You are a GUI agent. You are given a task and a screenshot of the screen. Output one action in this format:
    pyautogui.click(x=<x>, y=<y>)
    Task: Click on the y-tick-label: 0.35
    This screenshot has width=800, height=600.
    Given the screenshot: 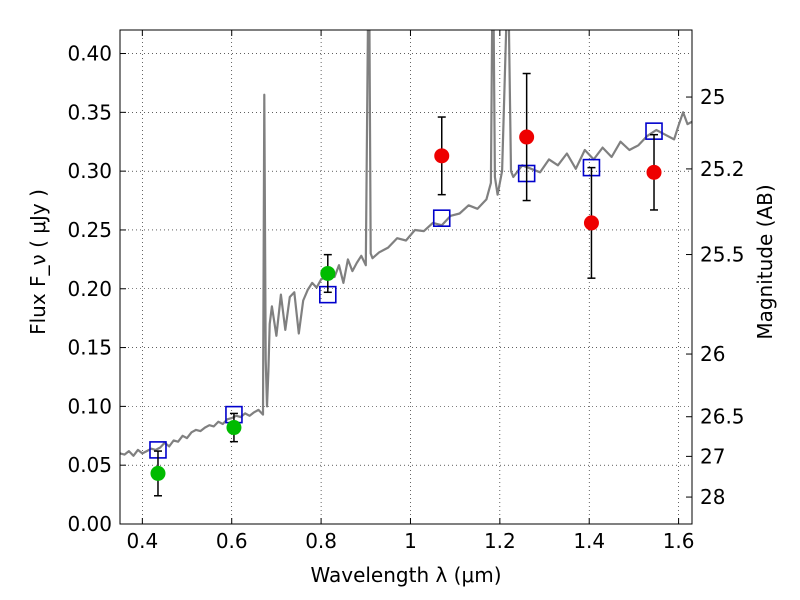 What is the action you would take?
    pyautogui.click(x=89, y=112)
    